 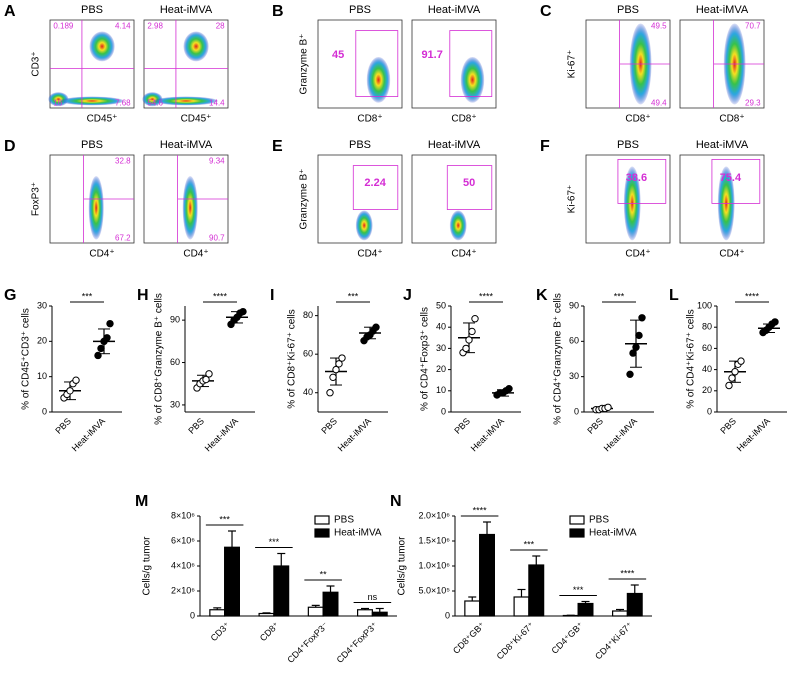 I want to click on y-tick-label: 80, so click(x=707, y=327).